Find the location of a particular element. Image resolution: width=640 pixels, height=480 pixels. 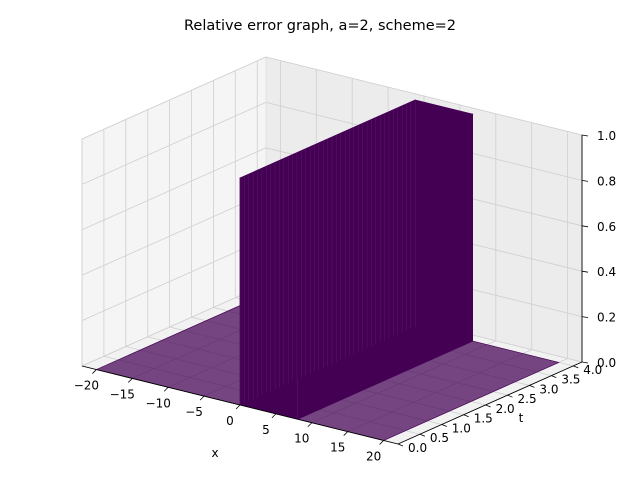

chart-title: Relative error graph, a=2, scheme=2 is located at coordinates (320, 26).